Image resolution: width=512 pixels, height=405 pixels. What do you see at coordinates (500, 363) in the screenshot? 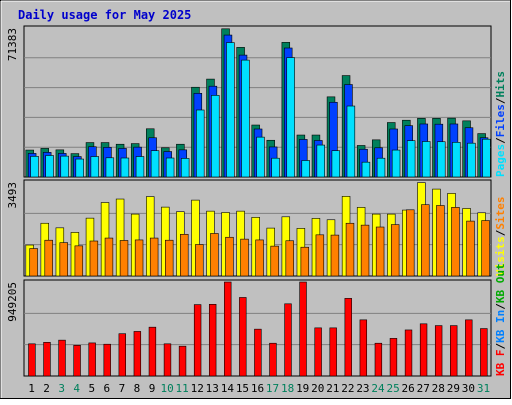
I see `legend-kb-f: KB F` at bounding box center [500, 363].